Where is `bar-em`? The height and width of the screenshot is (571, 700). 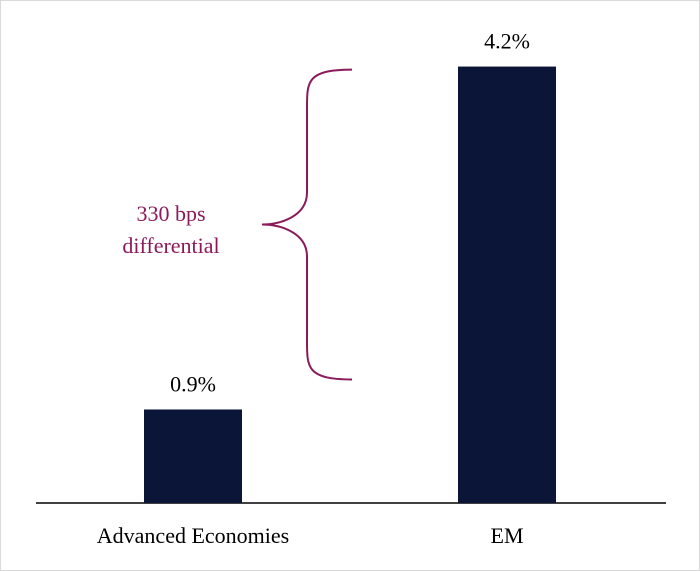 bar-em is located at coordinates (507, 284).